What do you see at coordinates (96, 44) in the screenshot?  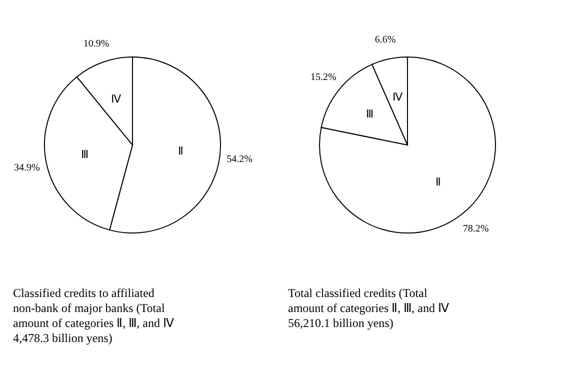 I see `data-label: 10.9%` at bounding box center [96, 44].